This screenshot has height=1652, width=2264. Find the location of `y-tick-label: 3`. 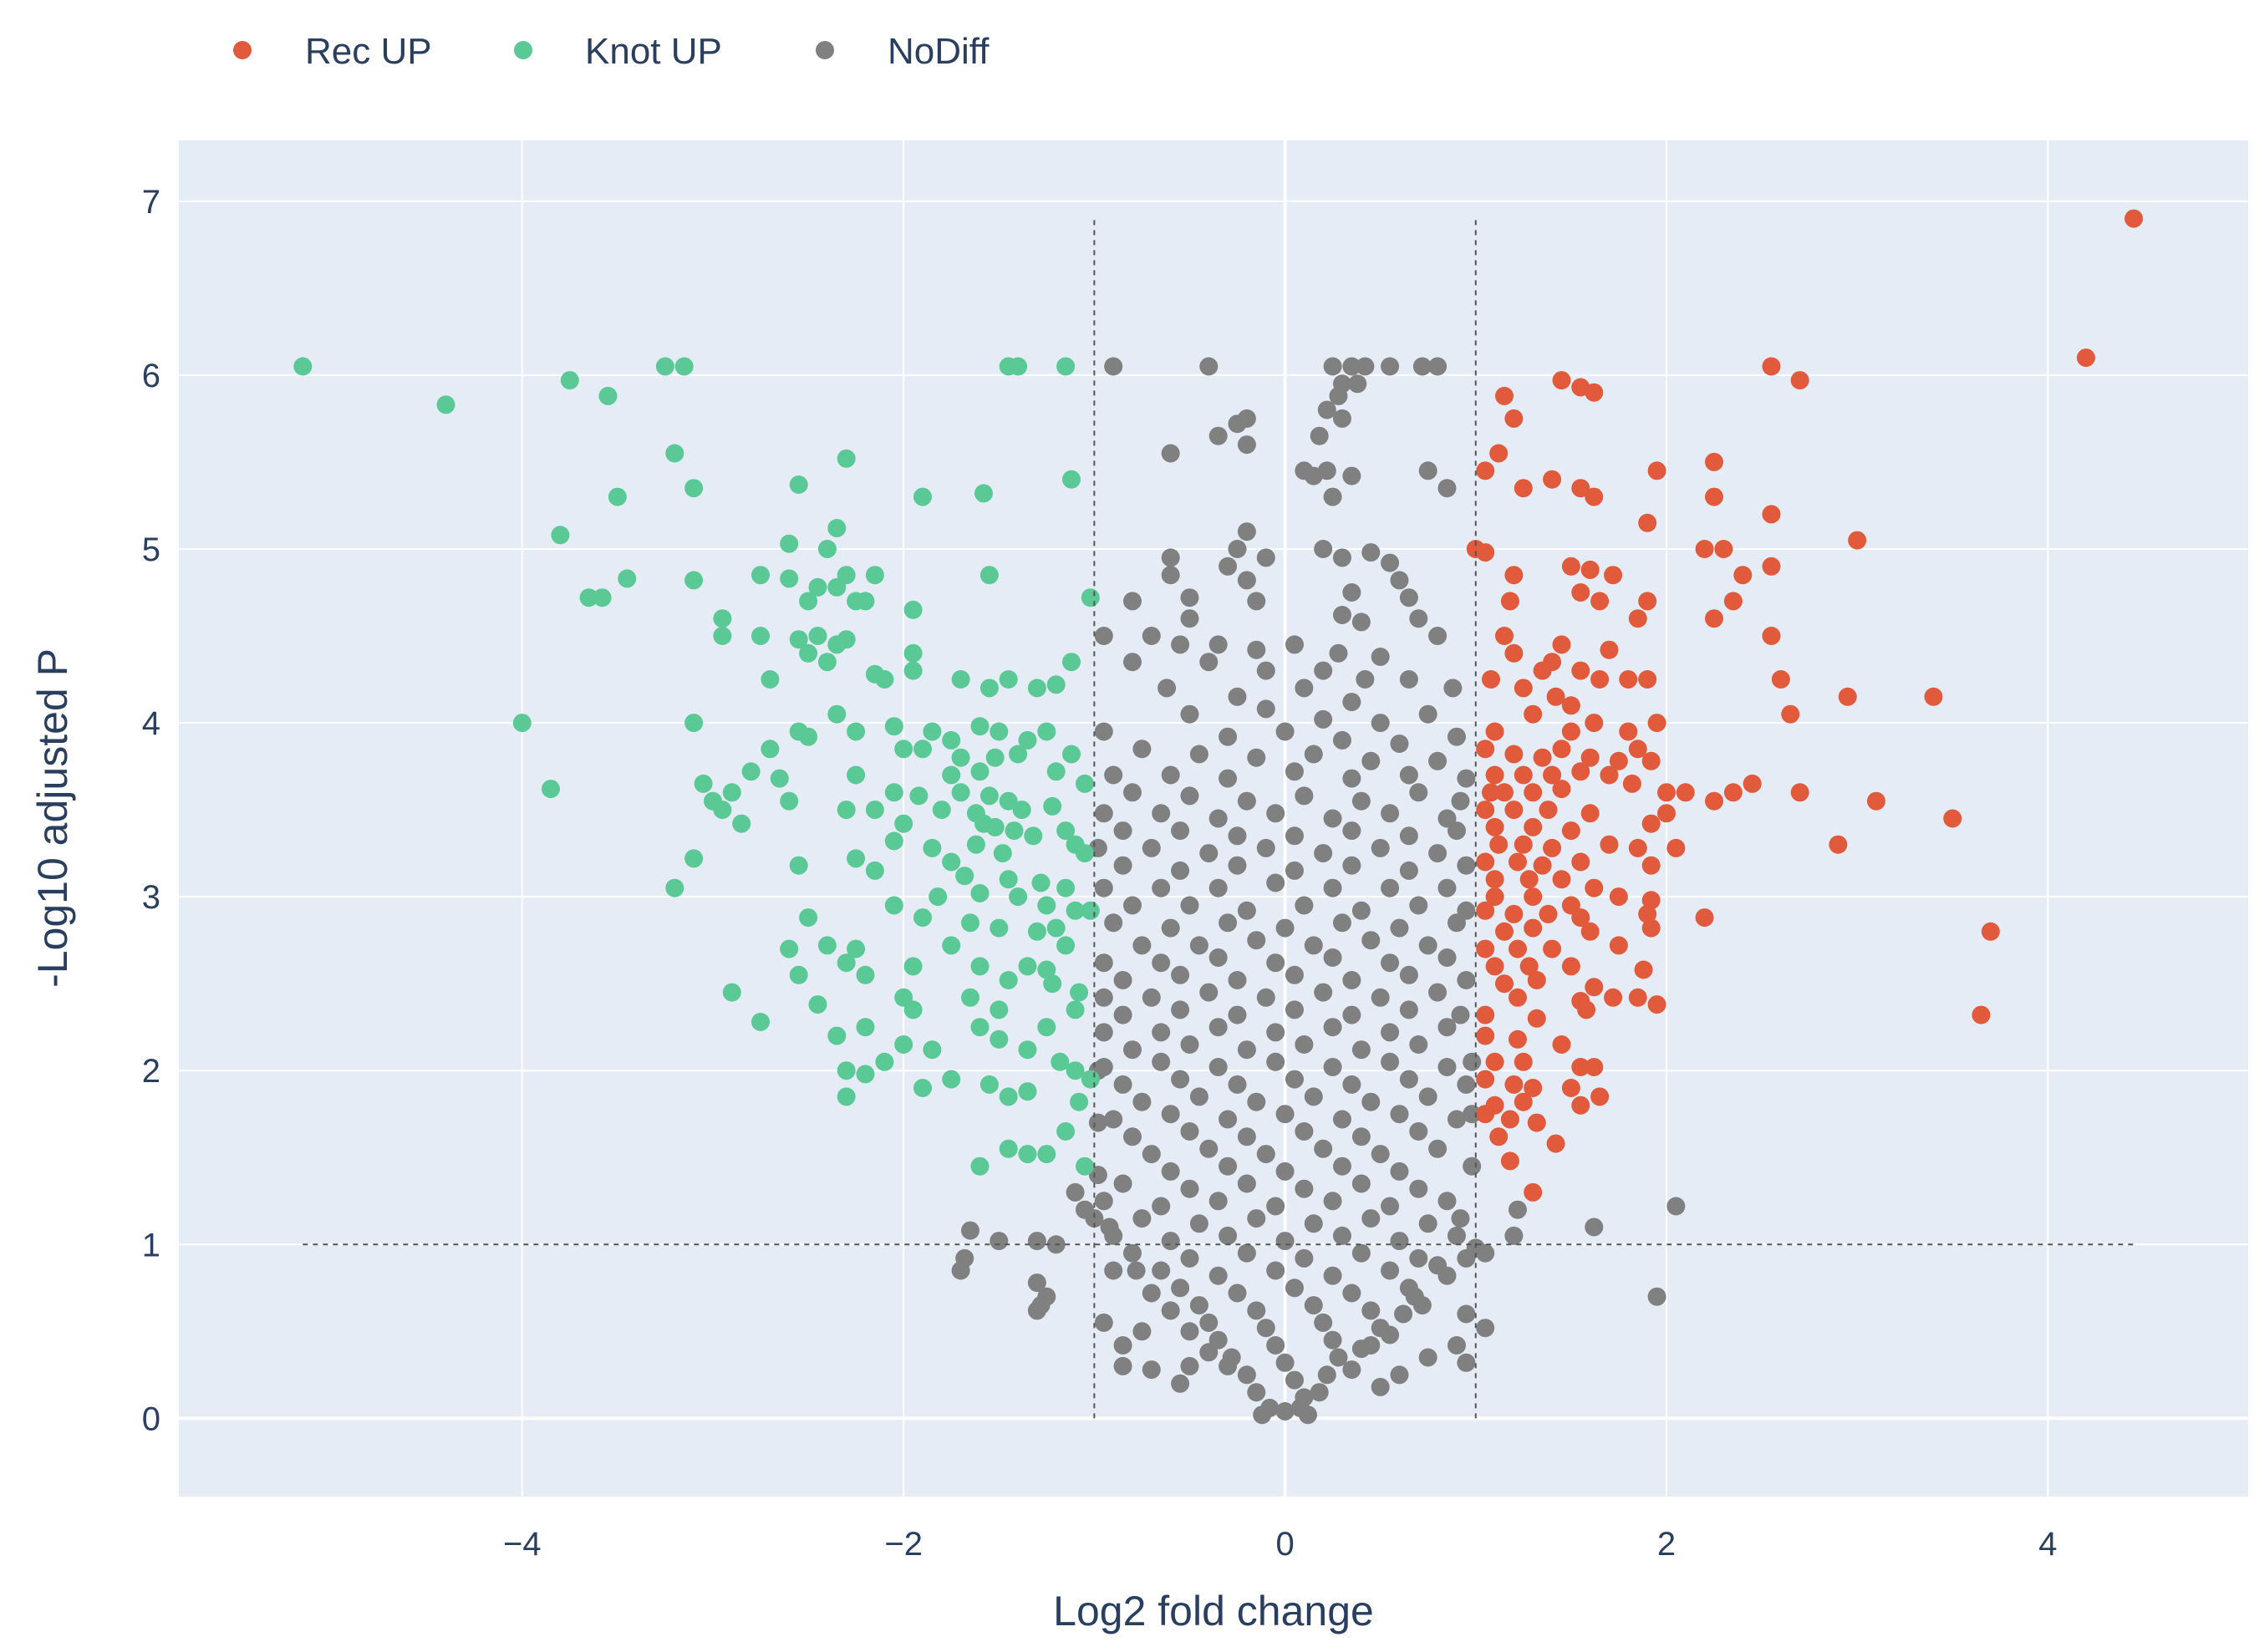

y-tick-label: 3 is located at coordinates (151, 898).